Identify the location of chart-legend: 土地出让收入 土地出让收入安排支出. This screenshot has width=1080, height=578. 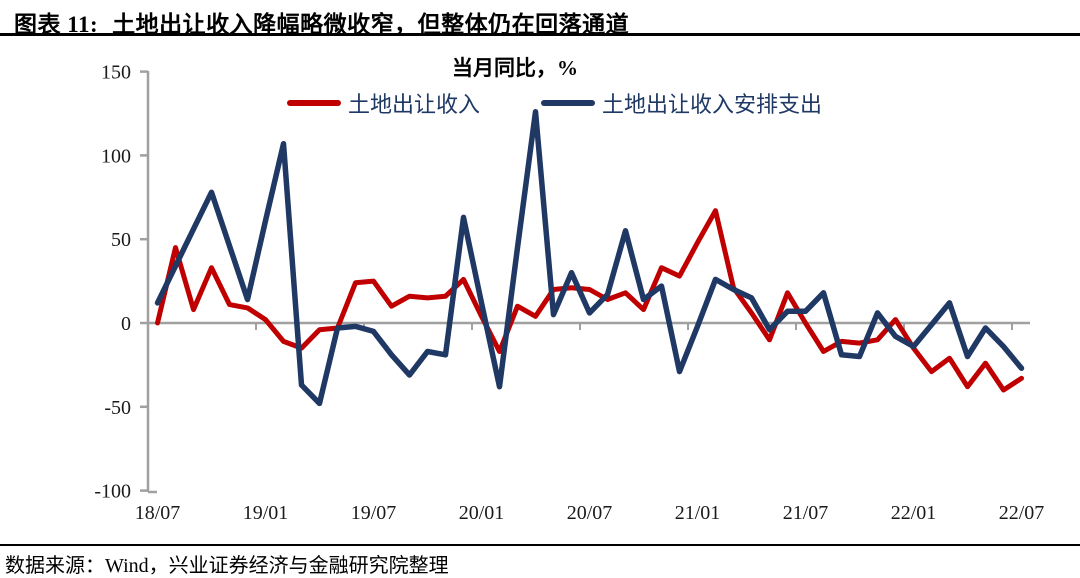
(554, 103).